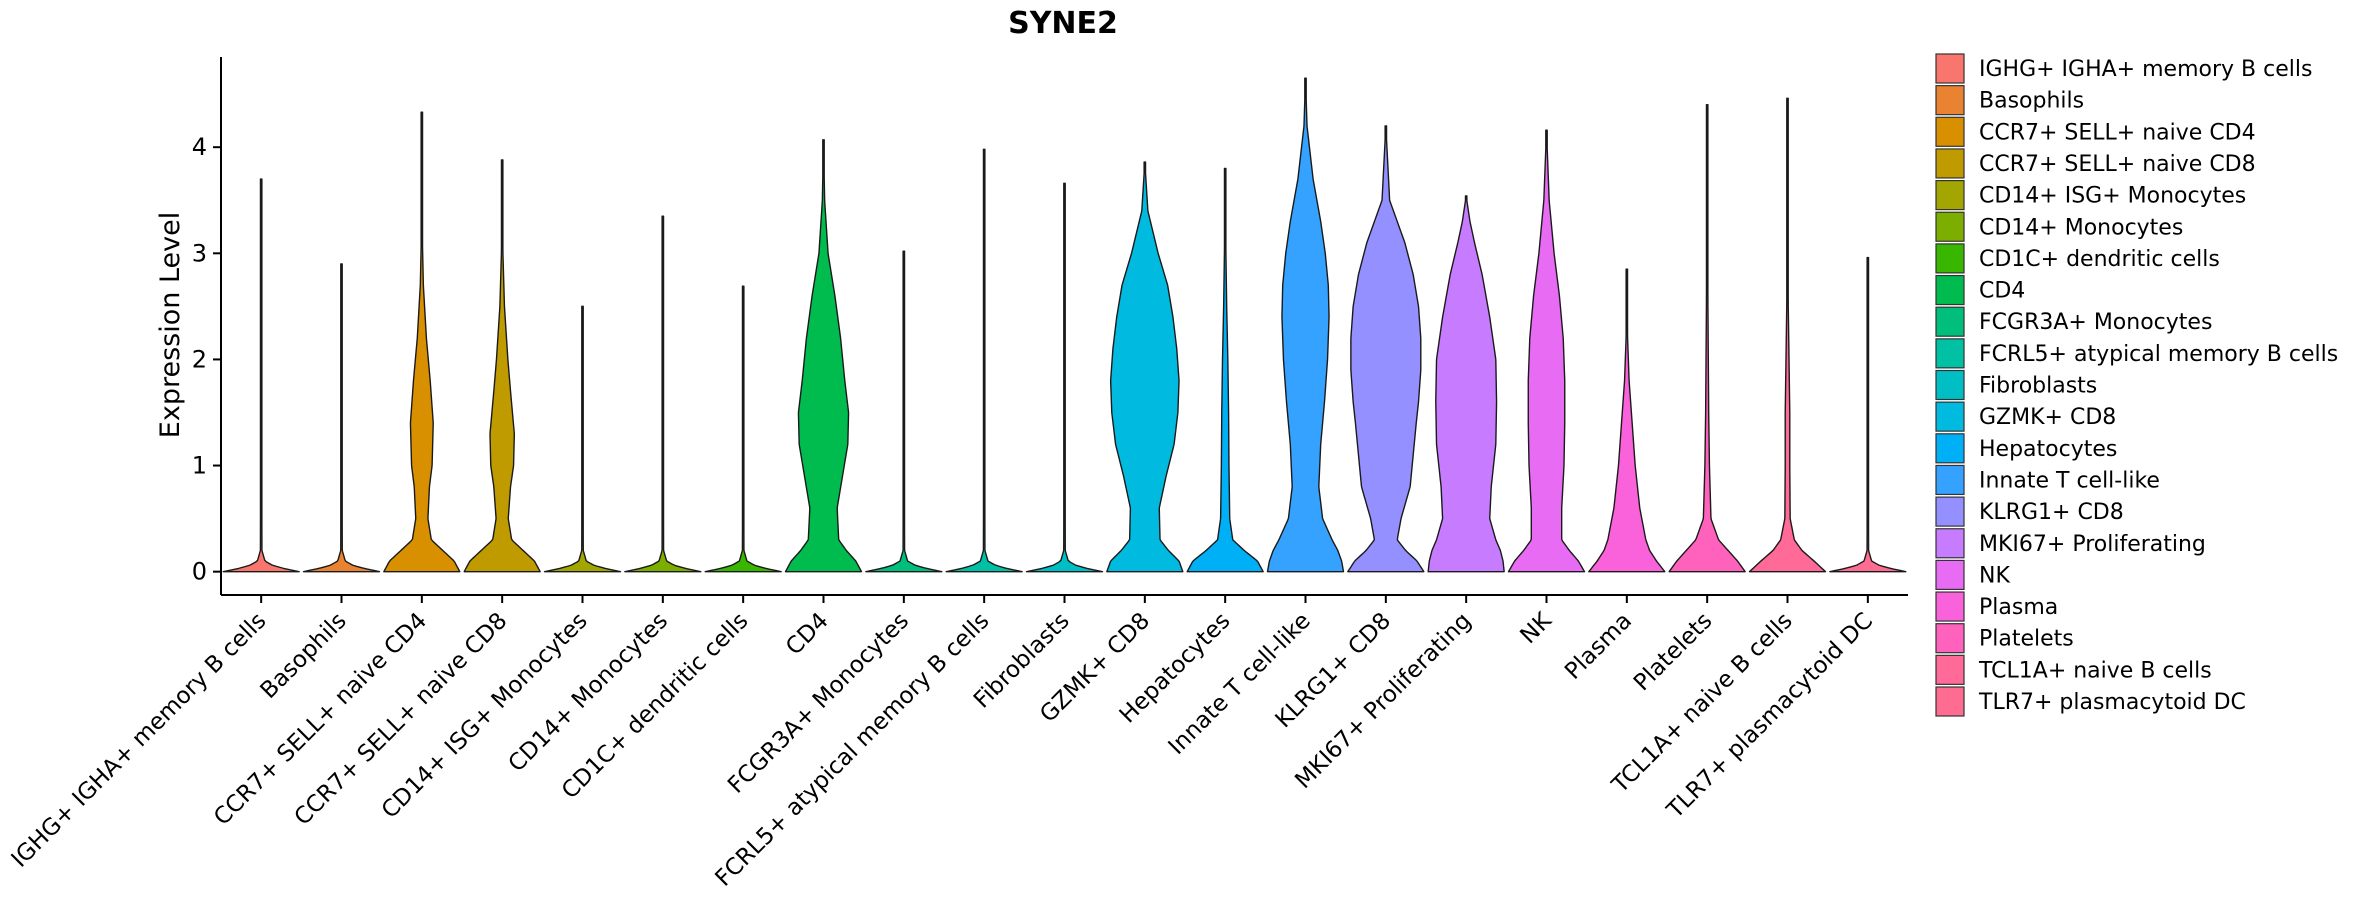  Describe the element at coordinates (199, 359) in the screenshot. I see `y-tick-label: 2` at that location.